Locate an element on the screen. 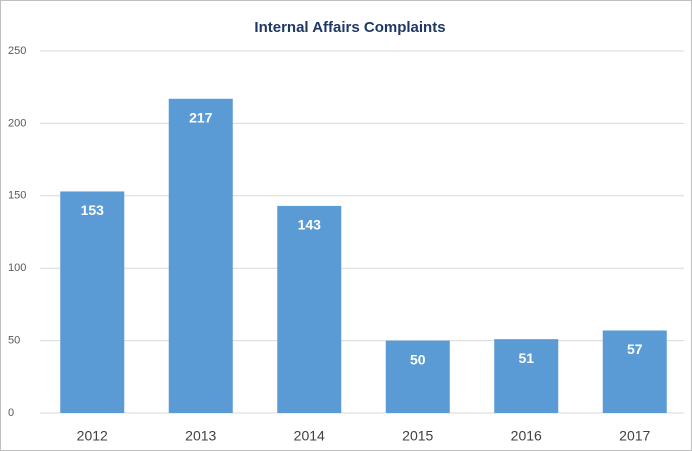 This screenshot has height=451, width=692. y-tick-label: 250 is located at coordinates (17, 51).